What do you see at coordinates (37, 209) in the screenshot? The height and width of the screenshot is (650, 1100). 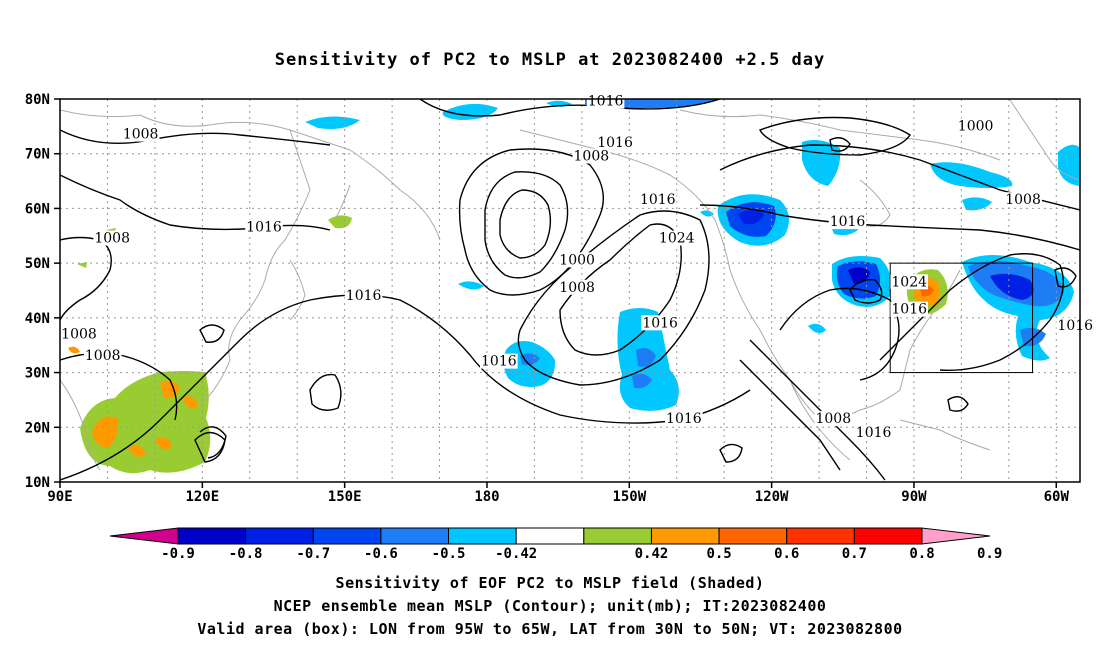 I see `lat-label: 60N` at bounding box center [37, 209].